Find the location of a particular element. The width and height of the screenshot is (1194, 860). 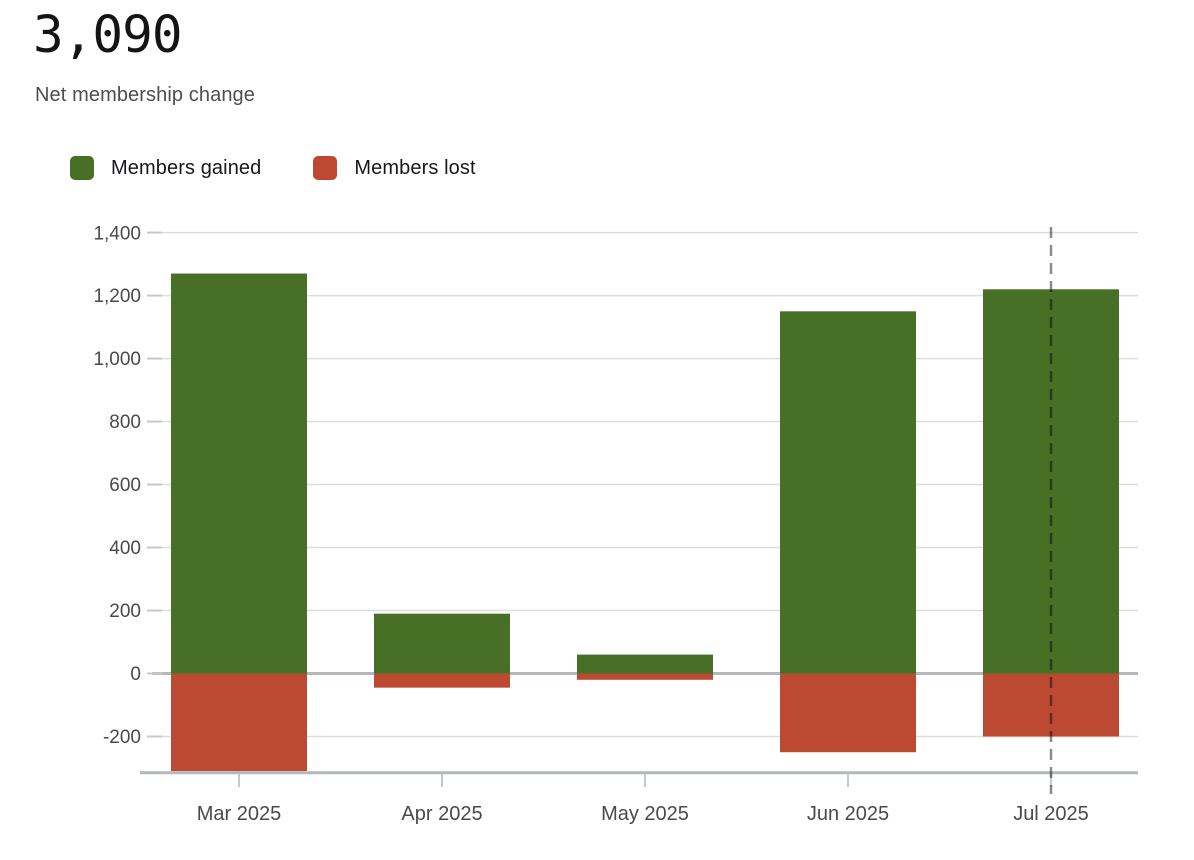

legend-label-members-lost: Members lost is located at coordinates (415, 167).